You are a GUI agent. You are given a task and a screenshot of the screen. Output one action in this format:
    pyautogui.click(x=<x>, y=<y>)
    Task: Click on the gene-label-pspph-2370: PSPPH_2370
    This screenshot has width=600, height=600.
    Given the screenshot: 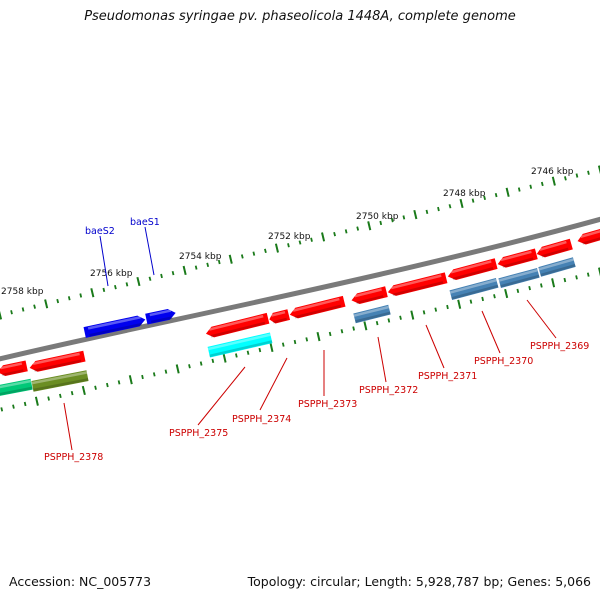 What is the action you would take?
    pyautogui.click(x=503, y=361)
    